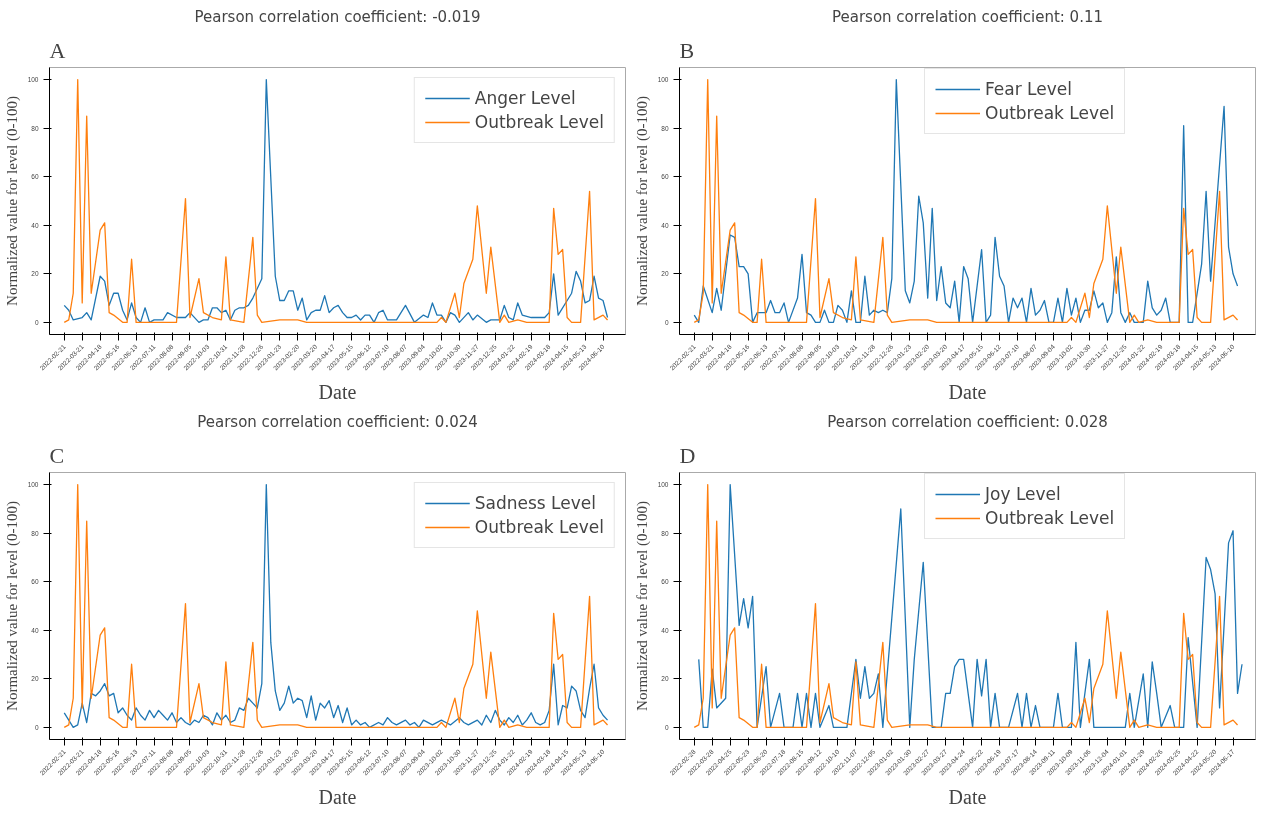 The image size is (1267, 817). I want to click on legend-label: Sadness Level, so click(535, 503).